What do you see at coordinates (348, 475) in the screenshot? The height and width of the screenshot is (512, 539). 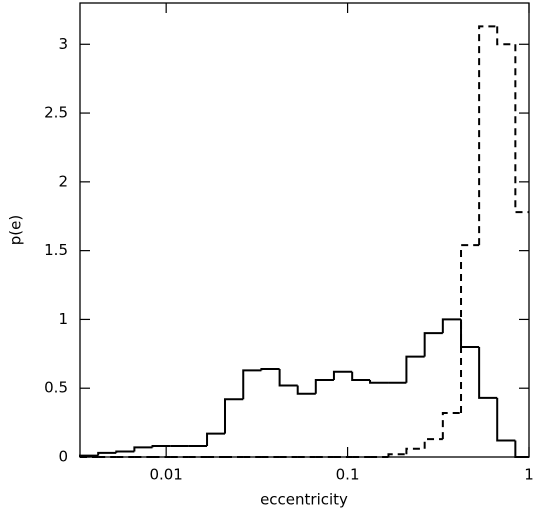 I see `x-tick-label: 0.1` at bounding box center [348, 475].